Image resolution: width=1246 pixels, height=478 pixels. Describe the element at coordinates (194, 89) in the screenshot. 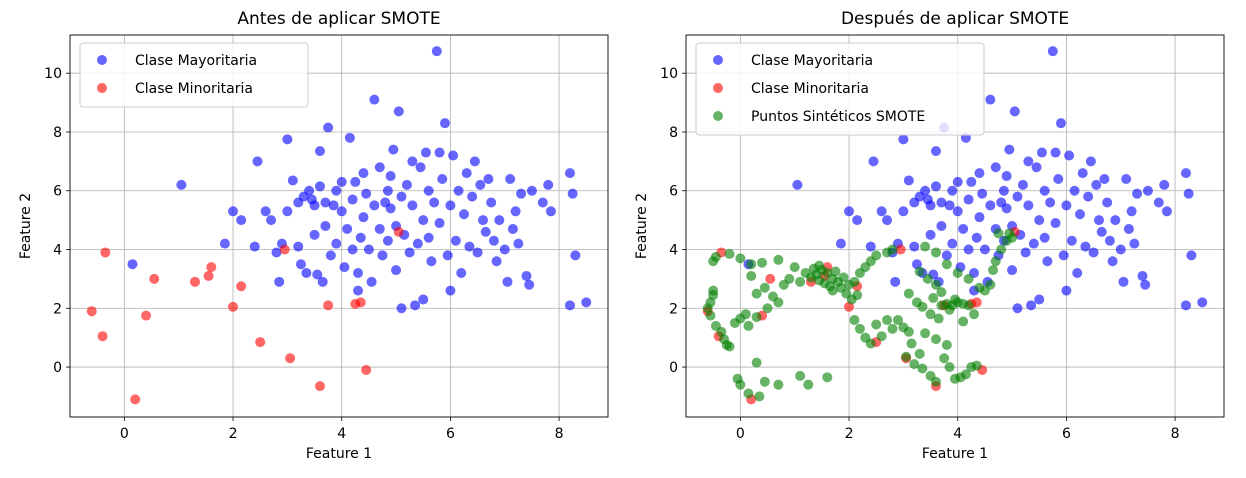

I see `legend-label: Clase Minoritaria` at that location.